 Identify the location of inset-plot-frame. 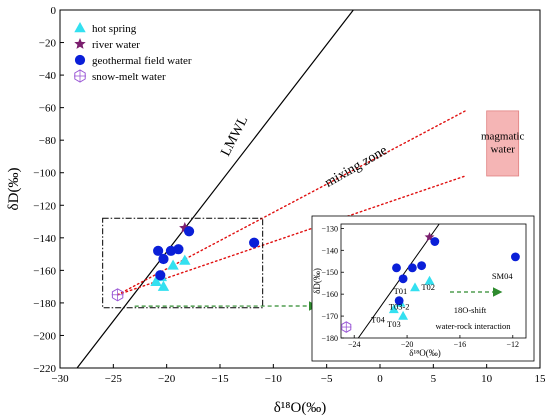
(433, 281).